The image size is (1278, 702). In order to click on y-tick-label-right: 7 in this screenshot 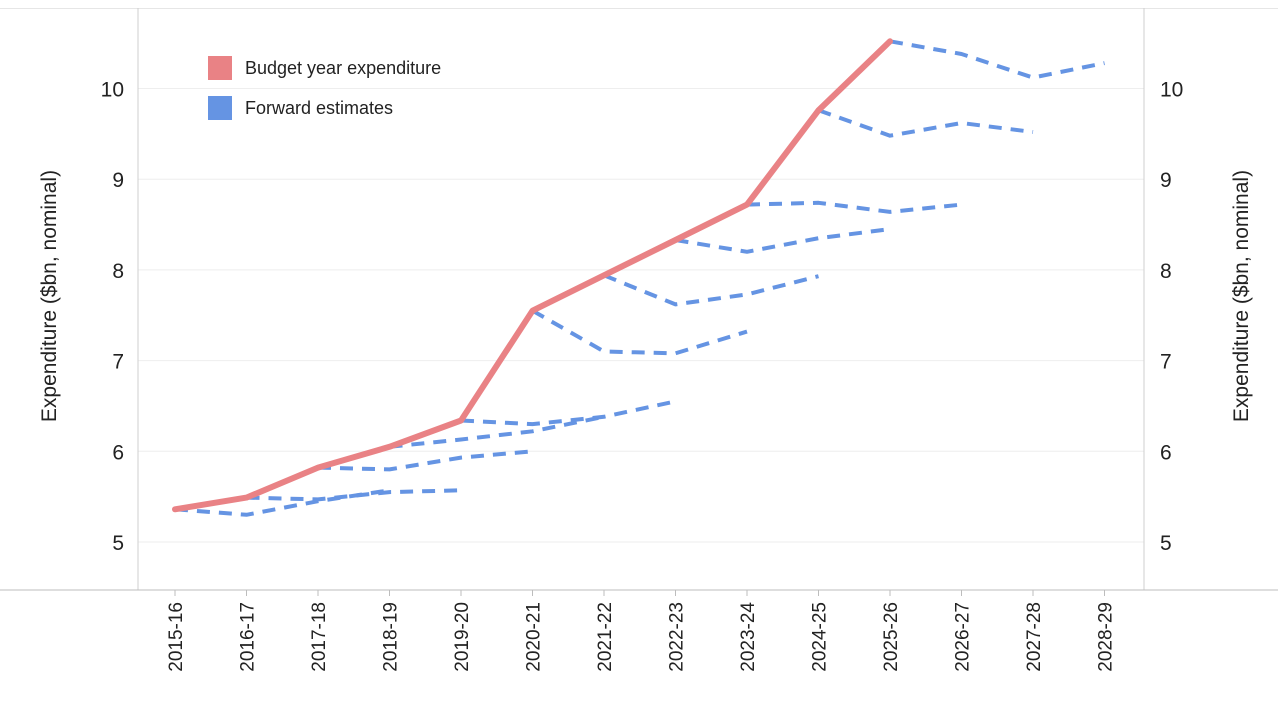, I will do `click(1166, 362)`.